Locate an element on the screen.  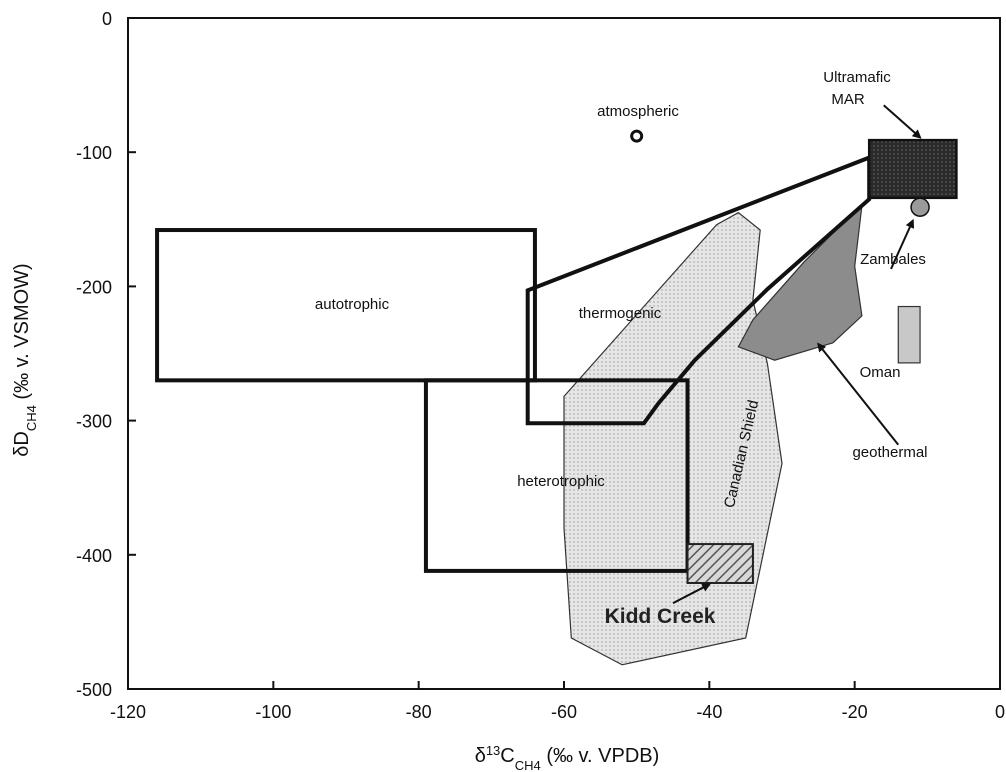
oman-region is located at coordinates (909, 334).